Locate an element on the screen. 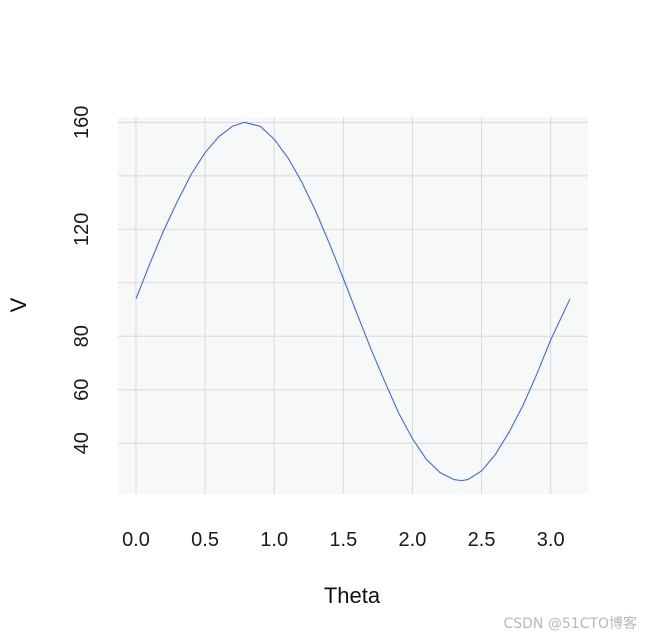 The width and height of the screenshot is (649, 641). x-tick-label: 3.0 is located at coordinates (551, 540).